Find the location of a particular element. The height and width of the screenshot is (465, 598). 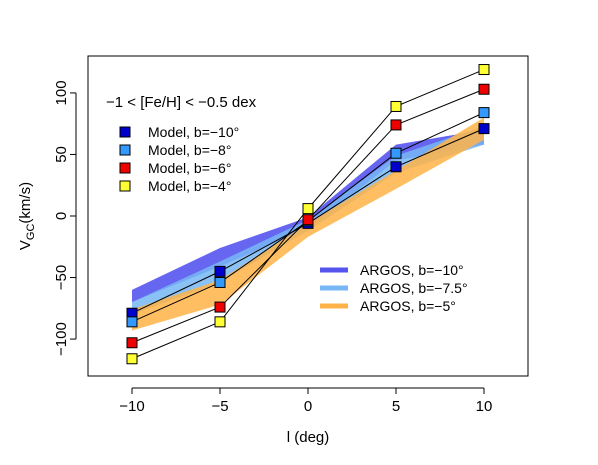

legend-label: ARGOS, b=−7.5° is located at coordinates (414, 288).